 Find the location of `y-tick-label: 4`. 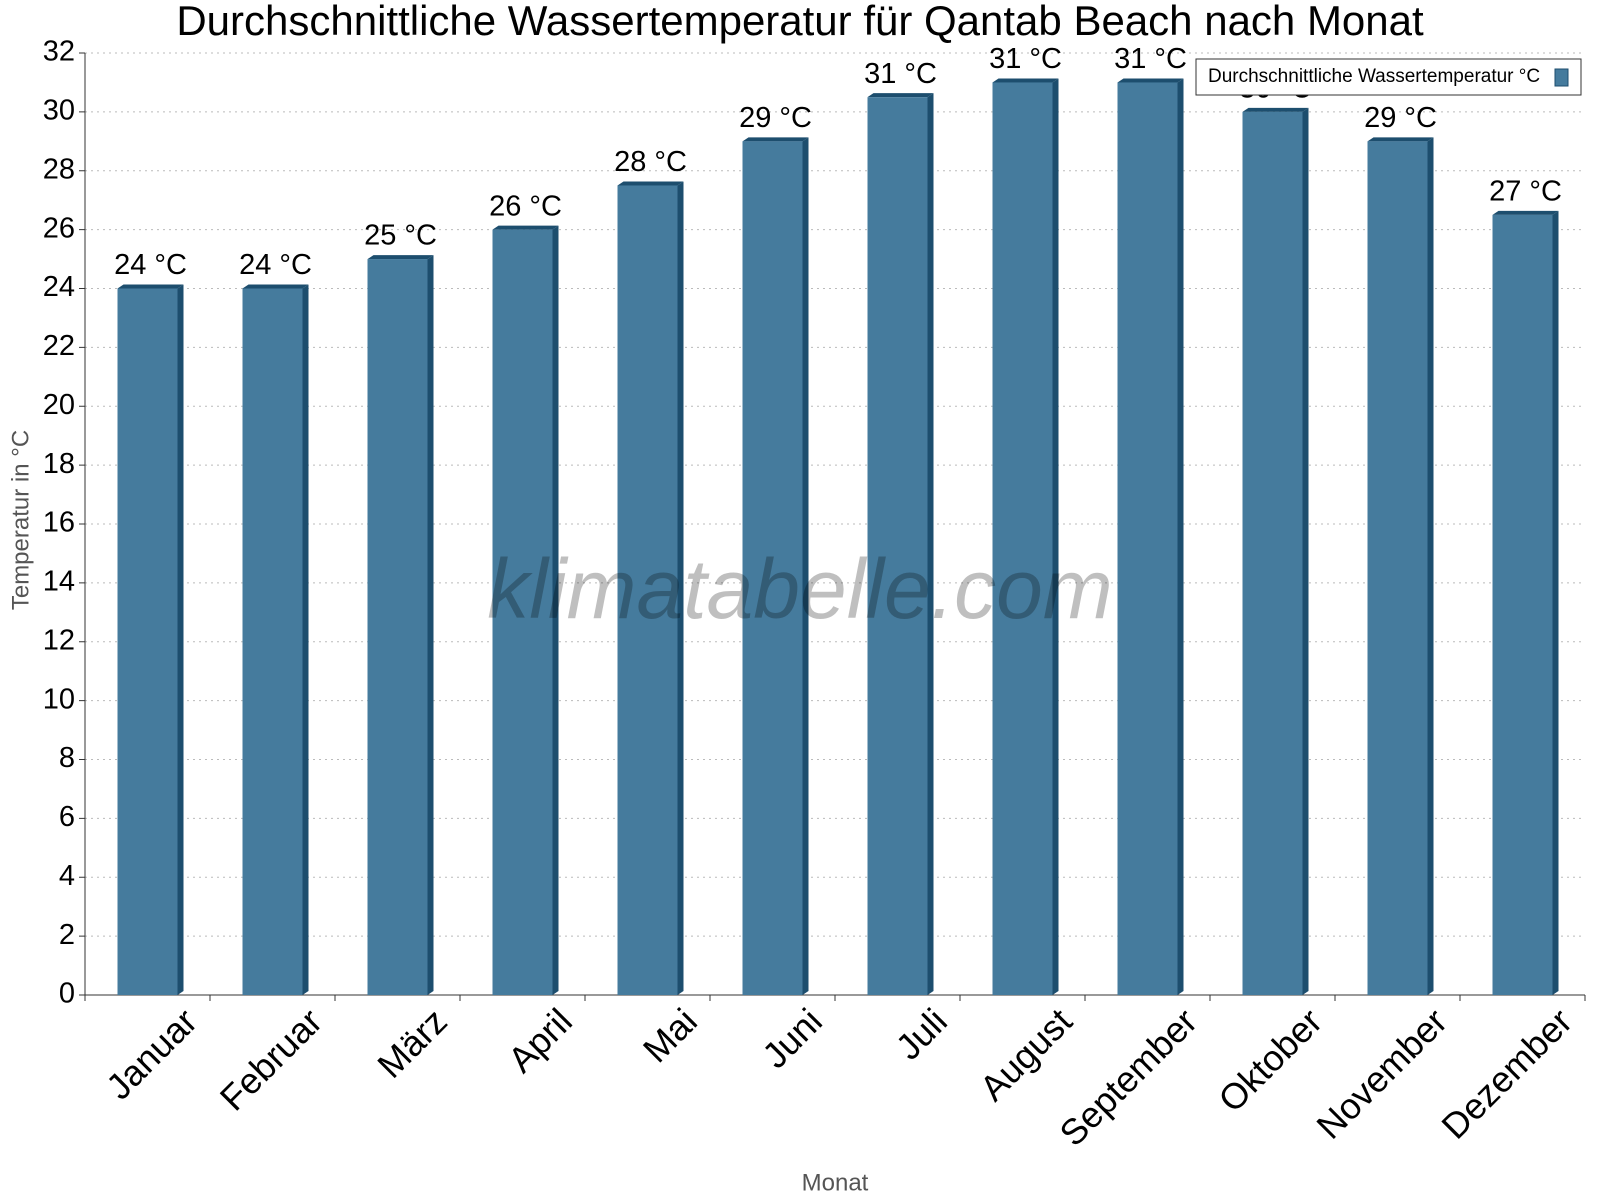

y-tick-label: 4 is located at coordinates (67, 876).